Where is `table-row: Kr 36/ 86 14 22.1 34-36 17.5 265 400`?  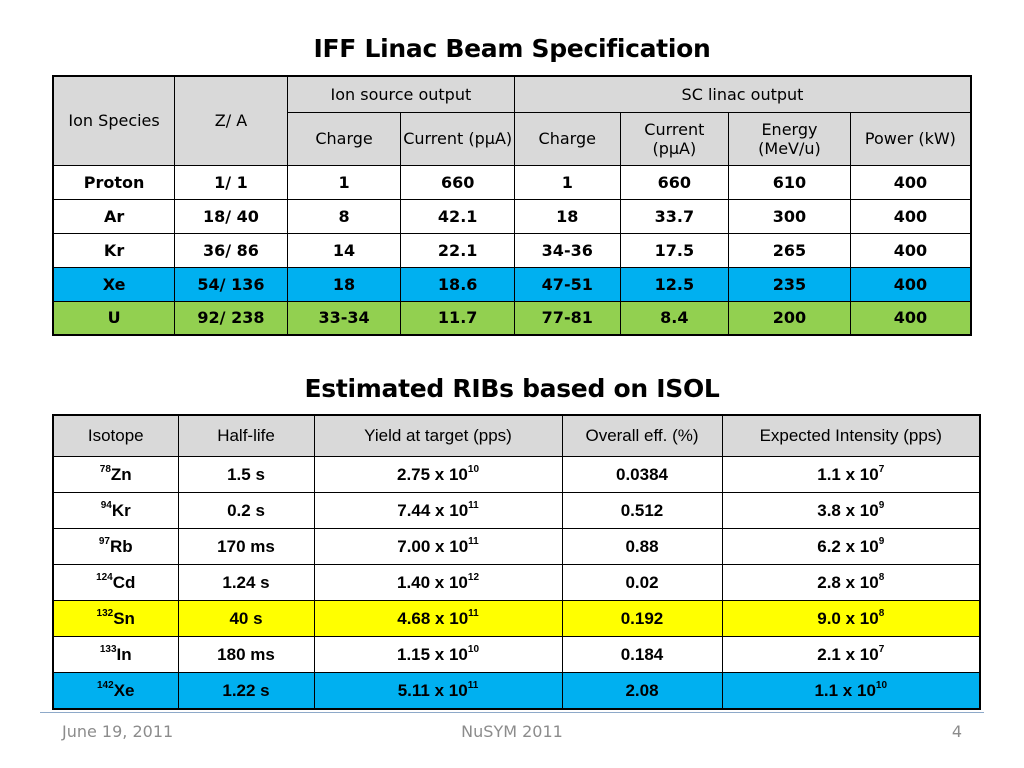
table-row: Kr 36/ 86 14 22.1 34-36 17.5 265 400 is located at coordinates (512, 250).